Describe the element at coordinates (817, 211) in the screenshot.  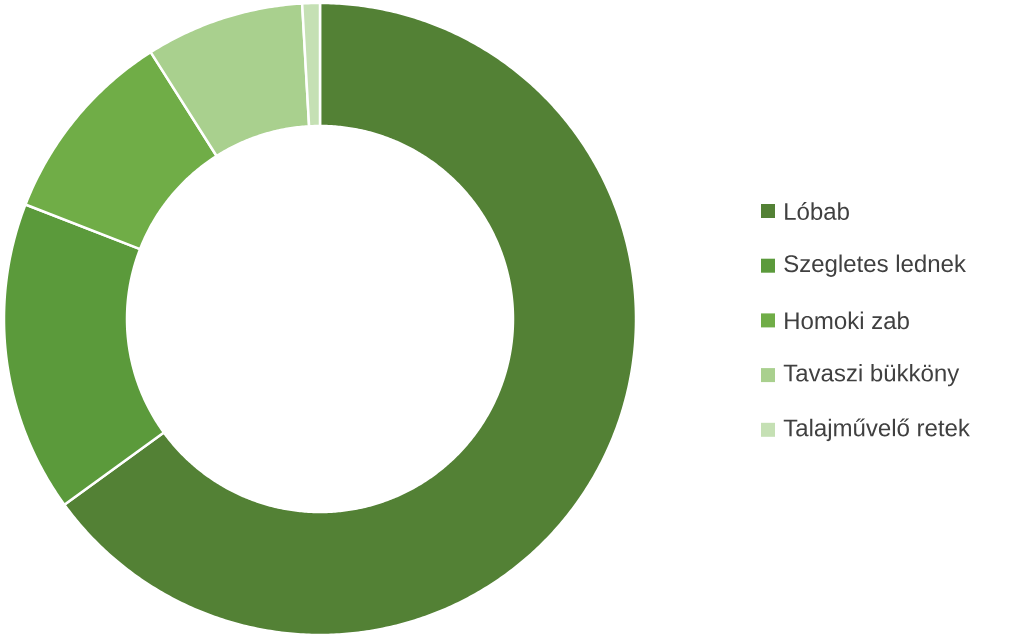
I see `legend-label: Lóbab` at that location.